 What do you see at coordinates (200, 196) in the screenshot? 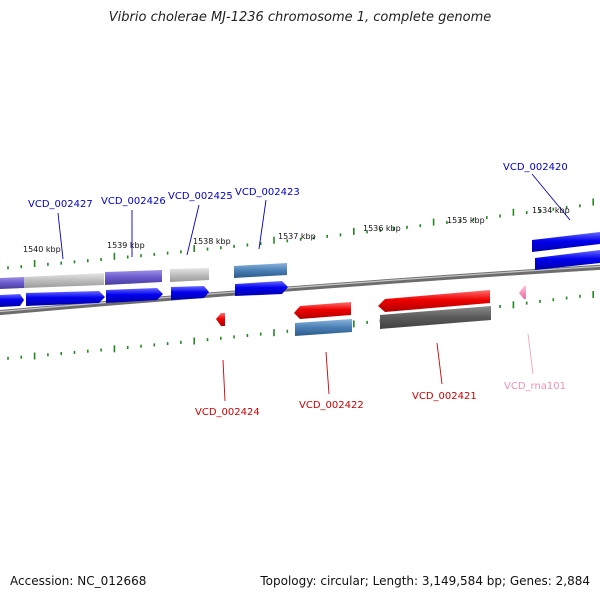
I see `gene-label: VCD_002425` at bounding box center [200, 196].